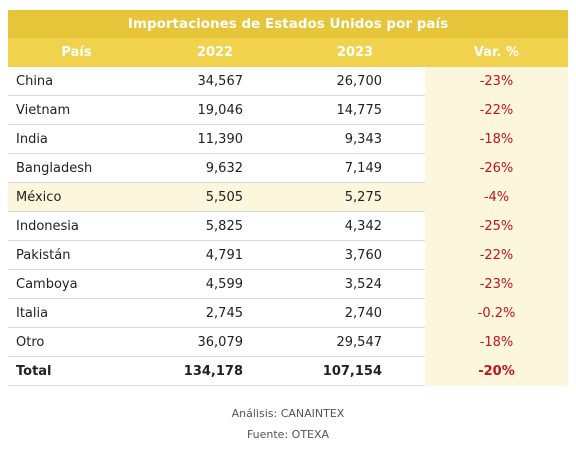  Describe the element at coordinates (39, 197) in the screenshot. I see `table-cell: México` at that location.